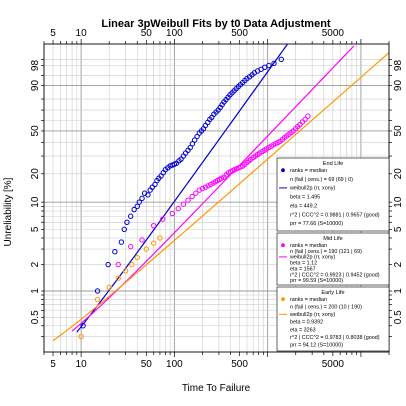 The image size is (406, 406). What do you see at coordinates (316, 345) in the screenshot?
I see `legend-line: prr = 94.12 (S=10000)` at bounding box center [316, 345].